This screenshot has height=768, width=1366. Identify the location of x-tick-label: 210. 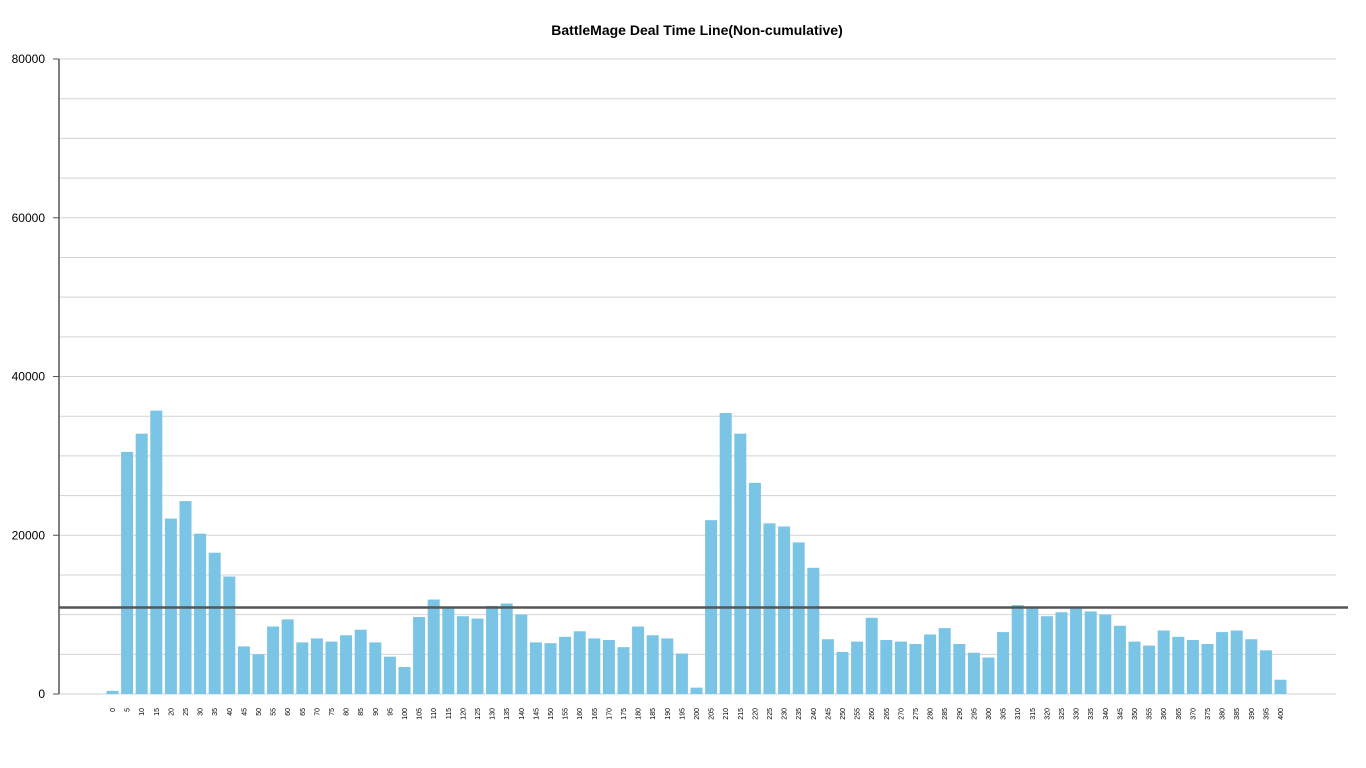
(726, 714).